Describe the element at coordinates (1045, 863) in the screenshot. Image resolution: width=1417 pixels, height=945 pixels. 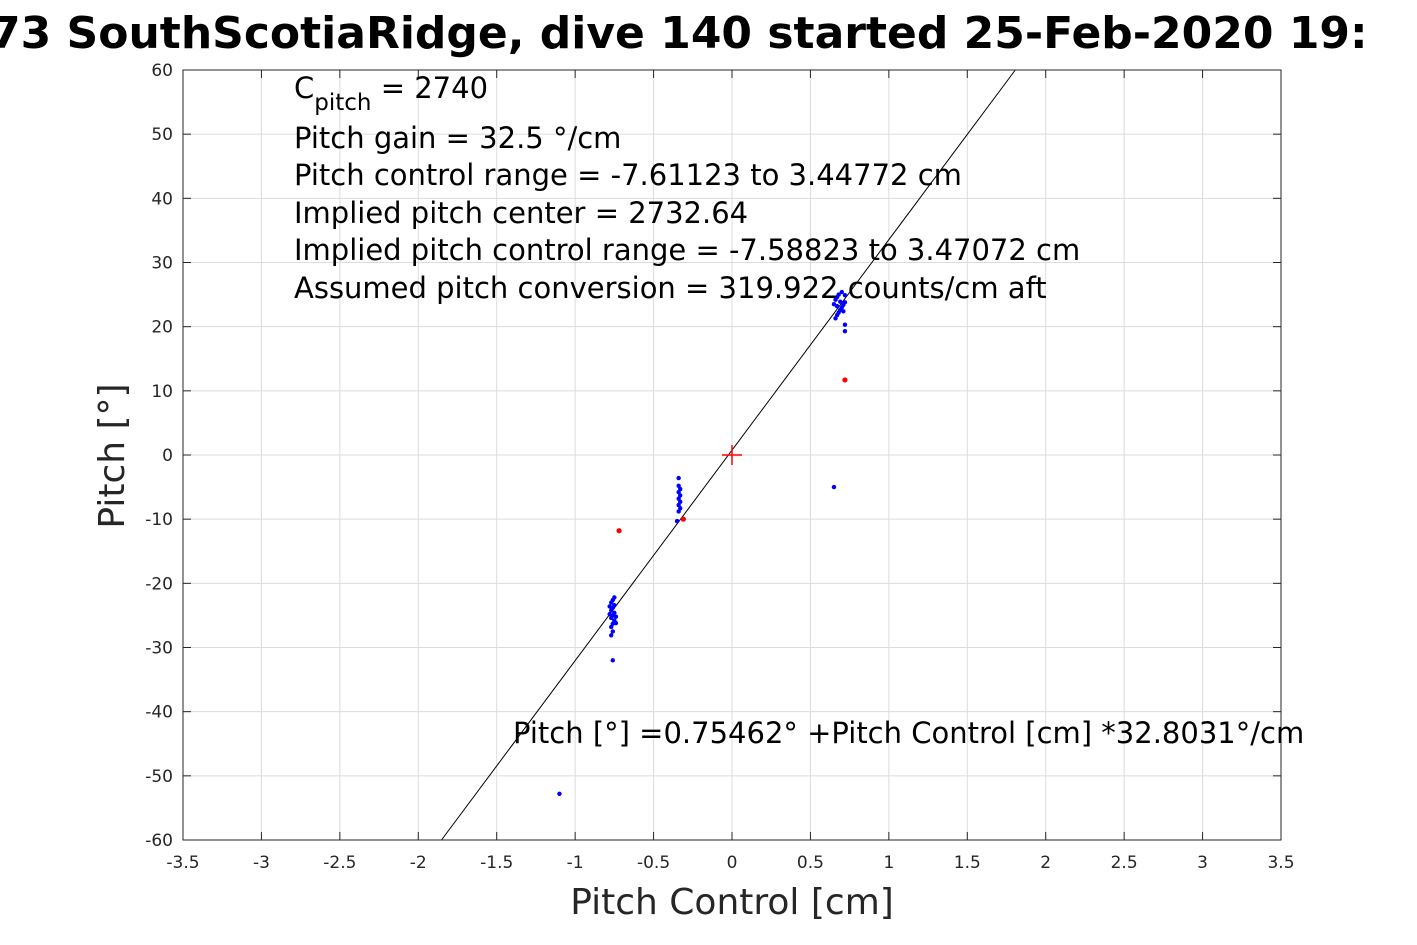
I see `x-tick-label: 2` at that location.